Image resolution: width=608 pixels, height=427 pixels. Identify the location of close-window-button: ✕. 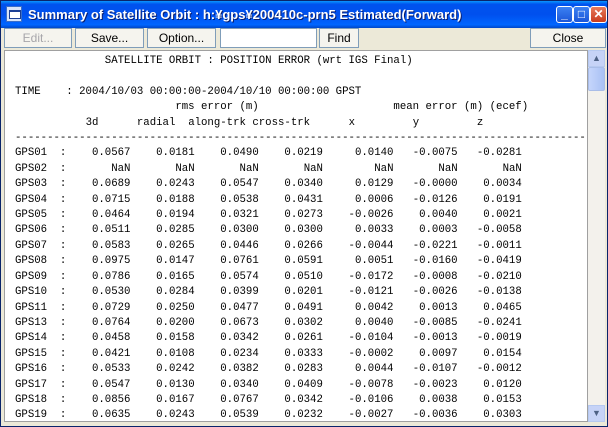
(598, 14).